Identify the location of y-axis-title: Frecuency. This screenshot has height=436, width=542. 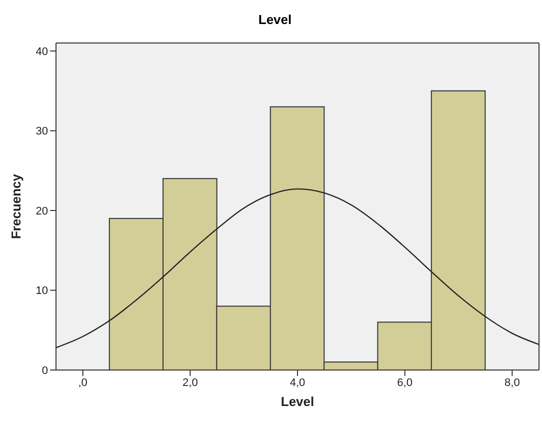
(16, 206).